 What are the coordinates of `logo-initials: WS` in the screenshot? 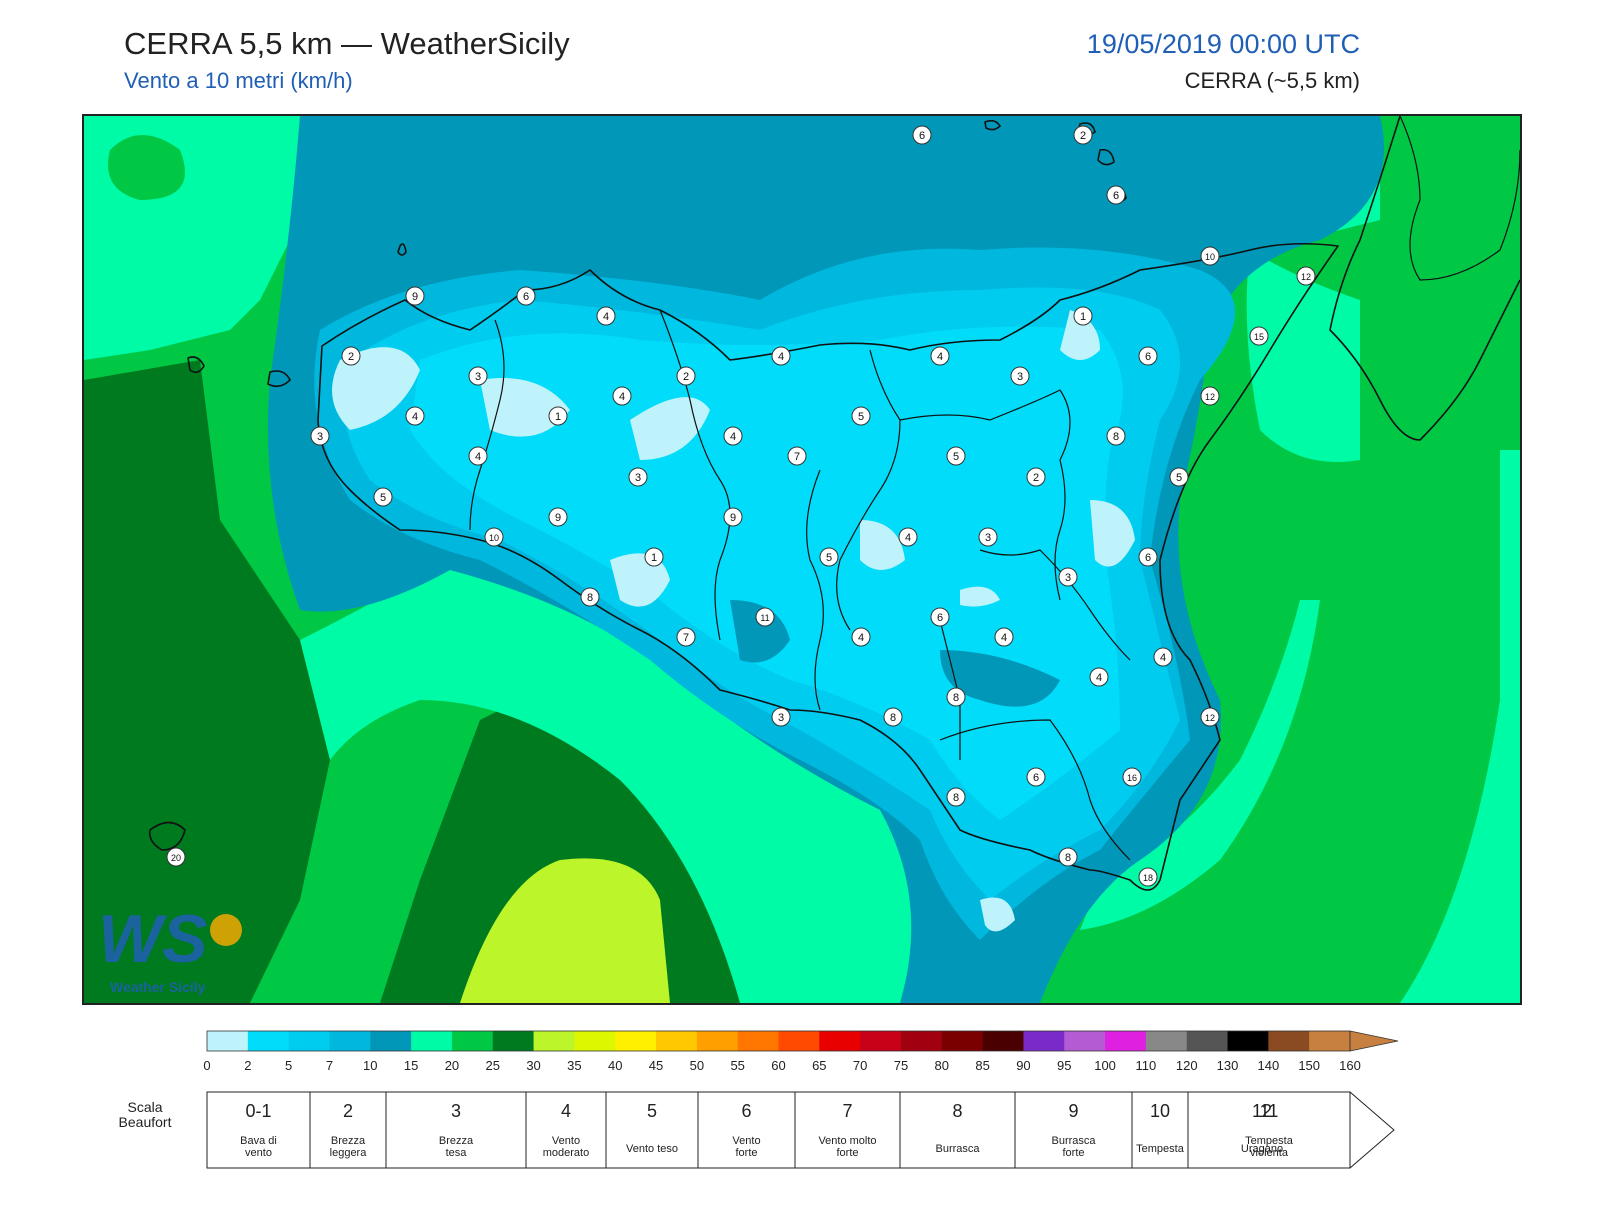 It's located at (153, 939).